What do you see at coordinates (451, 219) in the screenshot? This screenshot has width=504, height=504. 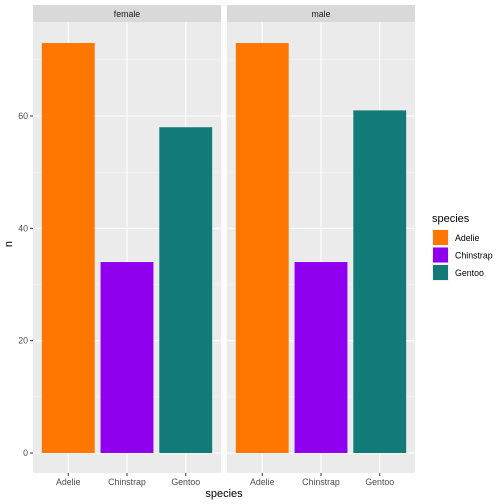 I see `legend-title: species` at bounding box center [451, 219].